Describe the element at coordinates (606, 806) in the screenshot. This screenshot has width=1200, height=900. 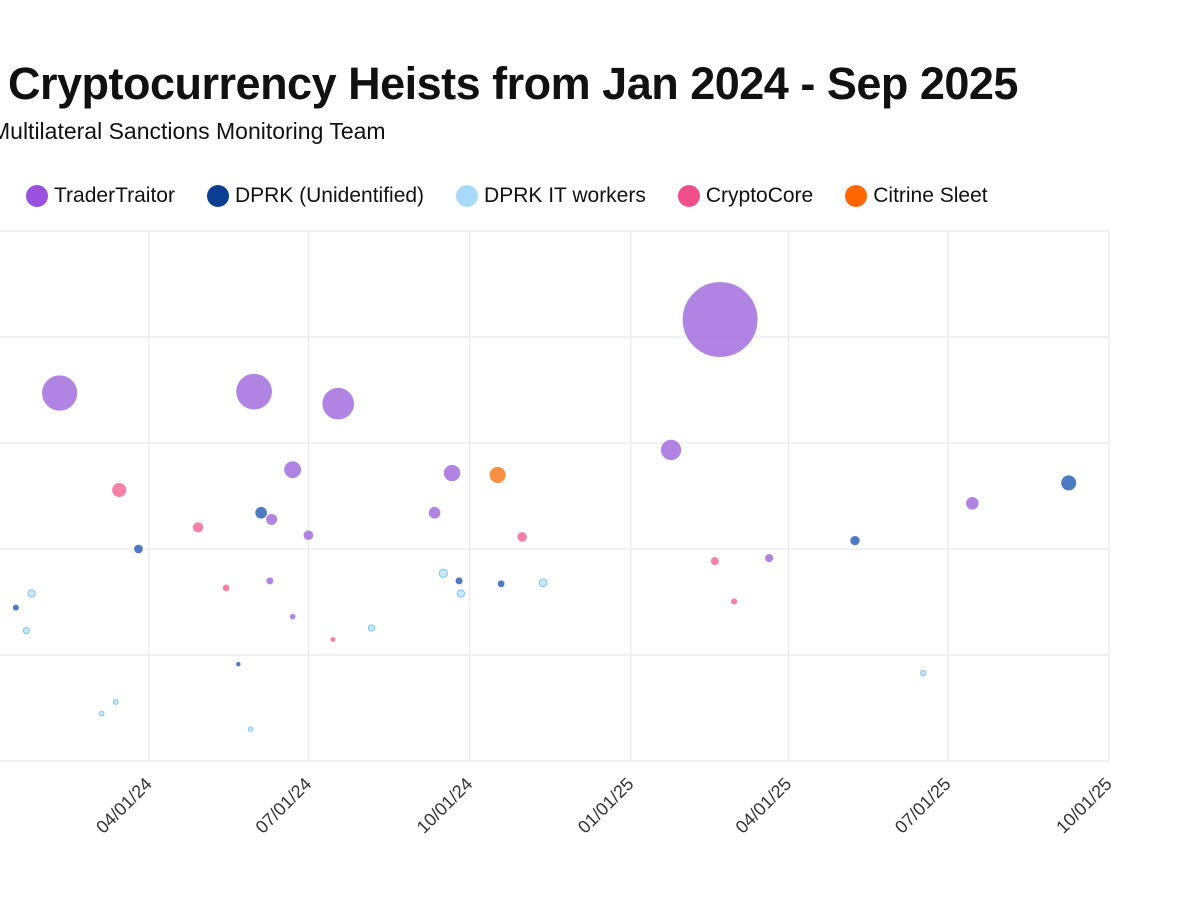
I see `x-tick-label: 01/01/25` at that location.